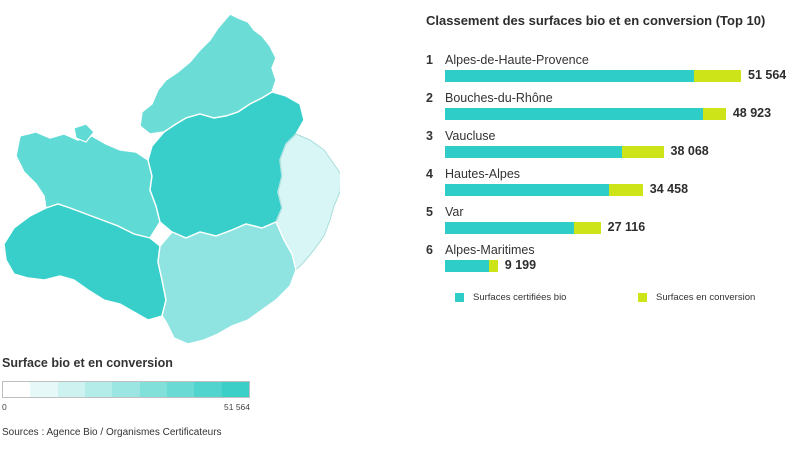  What do you see at coordinates (307, 202) in the screenshot?
I see `map-region-alpes-maritimes` at bounding box center [307, 202].